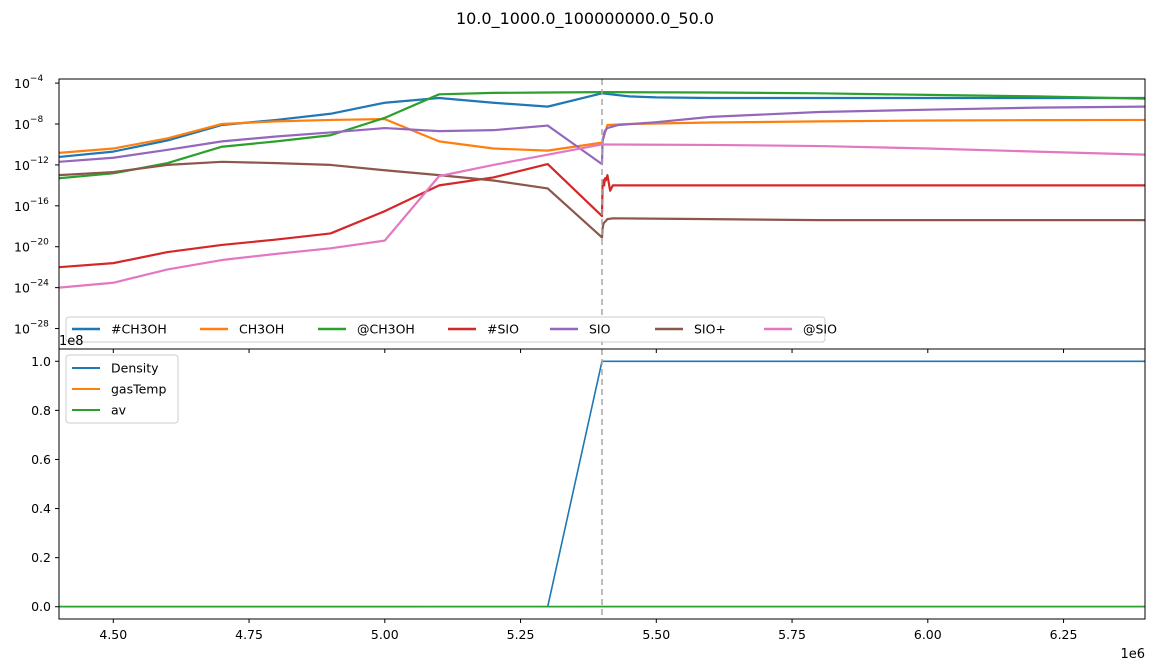 The image size is (1154, 670). What do you see at coordinates (600, 329) in the screenshot?
I see `legend-label-sio: SIO` at bounding box center [600, 329].